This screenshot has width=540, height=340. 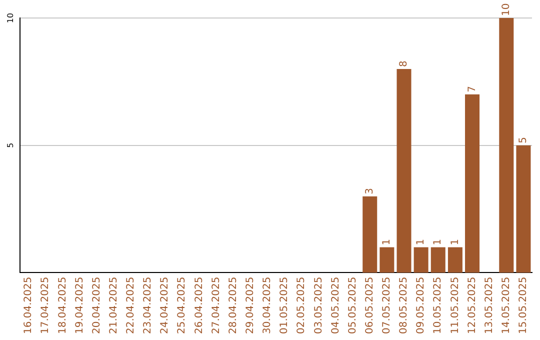 What do you see at coordinates (472, 89) in the screenshot?
I see `data-label: 7` at bounding box center [472, 89].